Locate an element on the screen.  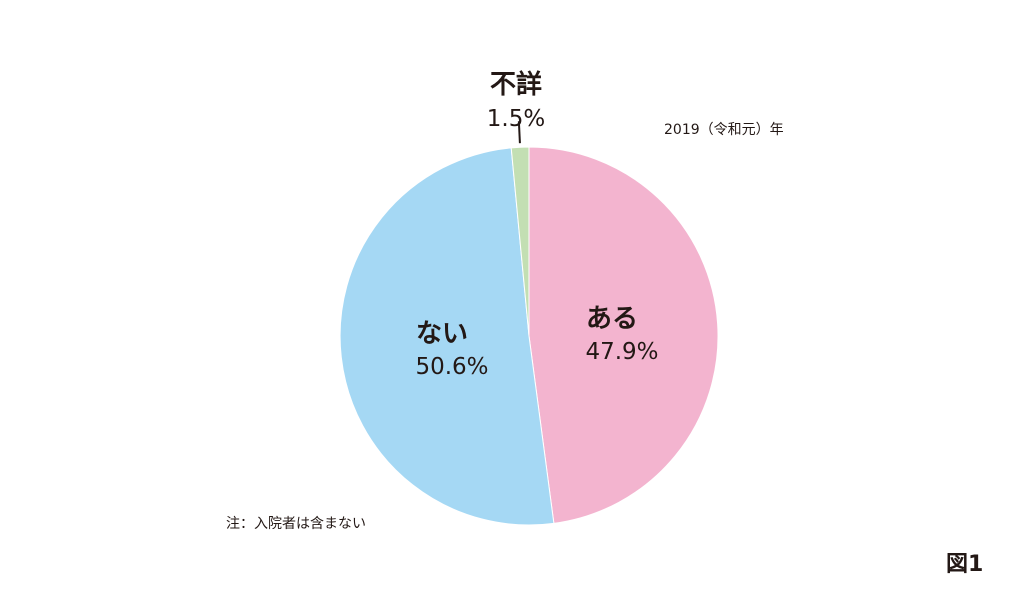
figure-number: 図1 is located at coordinates (965, 564).